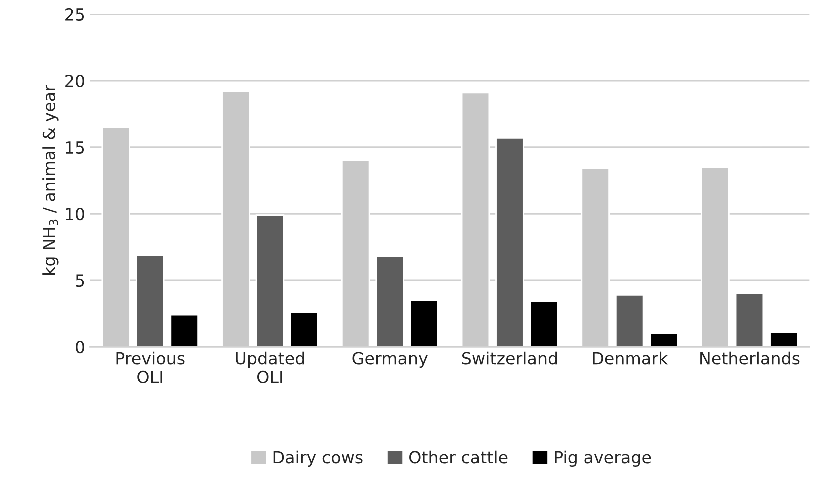  What do you see at coordinates (75, 15) in the screenshot?
I see `y-tick-label: 25` at bounding box center [75, 15].